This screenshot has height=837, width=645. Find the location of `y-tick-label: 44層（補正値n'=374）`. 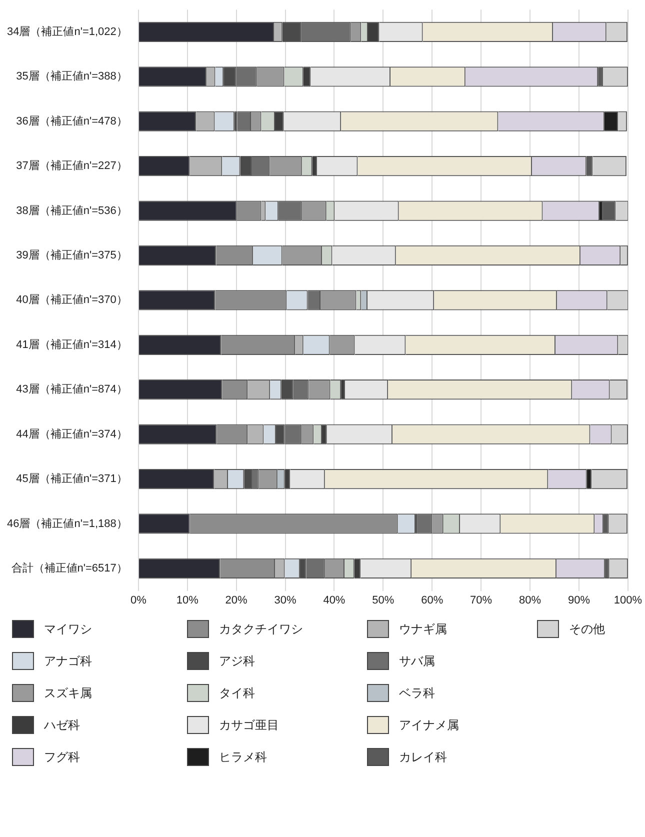

y-tick-label: 44層（補正値n'=374） is located at coordinates (72, 433).